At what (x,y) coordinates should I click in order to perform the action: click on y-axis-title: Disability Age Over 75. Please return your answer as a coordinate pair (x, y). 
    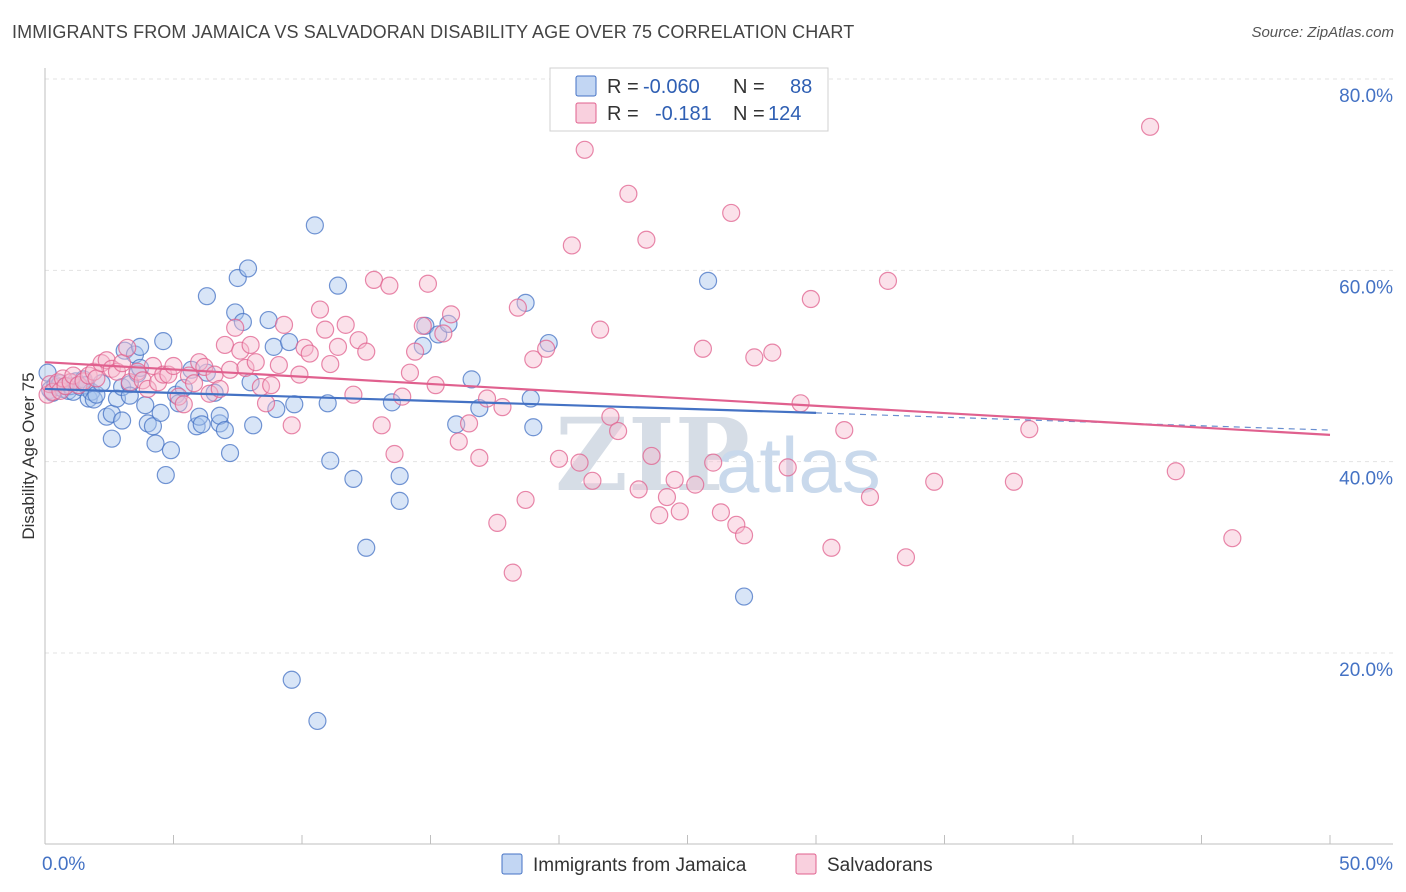
    Looking at the image, I should click on (28, 455).